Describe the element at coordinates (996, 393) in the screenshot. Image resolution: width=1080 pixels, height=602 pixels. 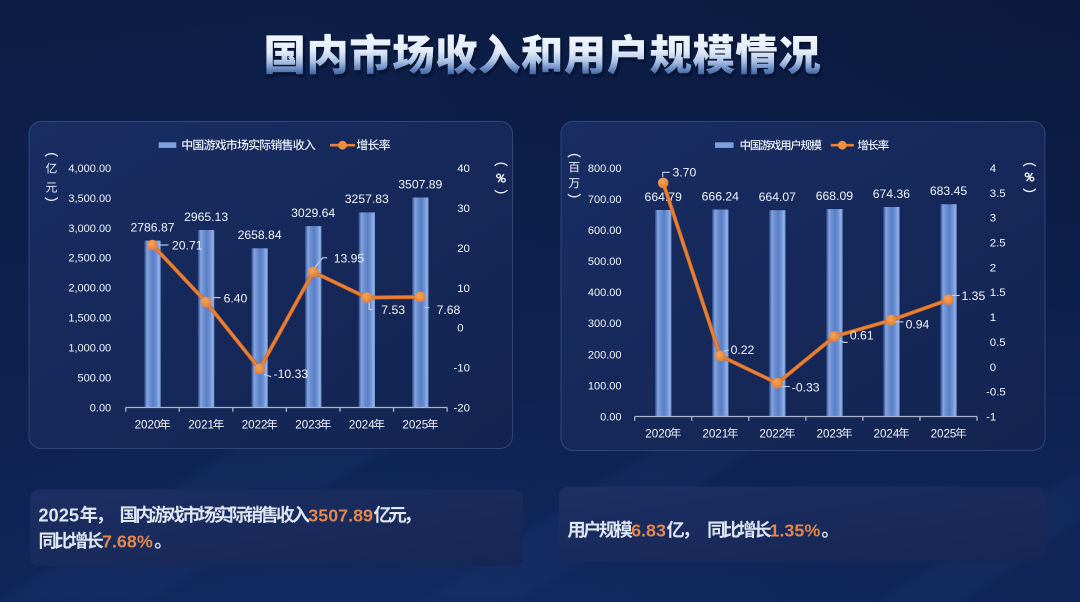
I see `svg-text: -0.5` at that location.